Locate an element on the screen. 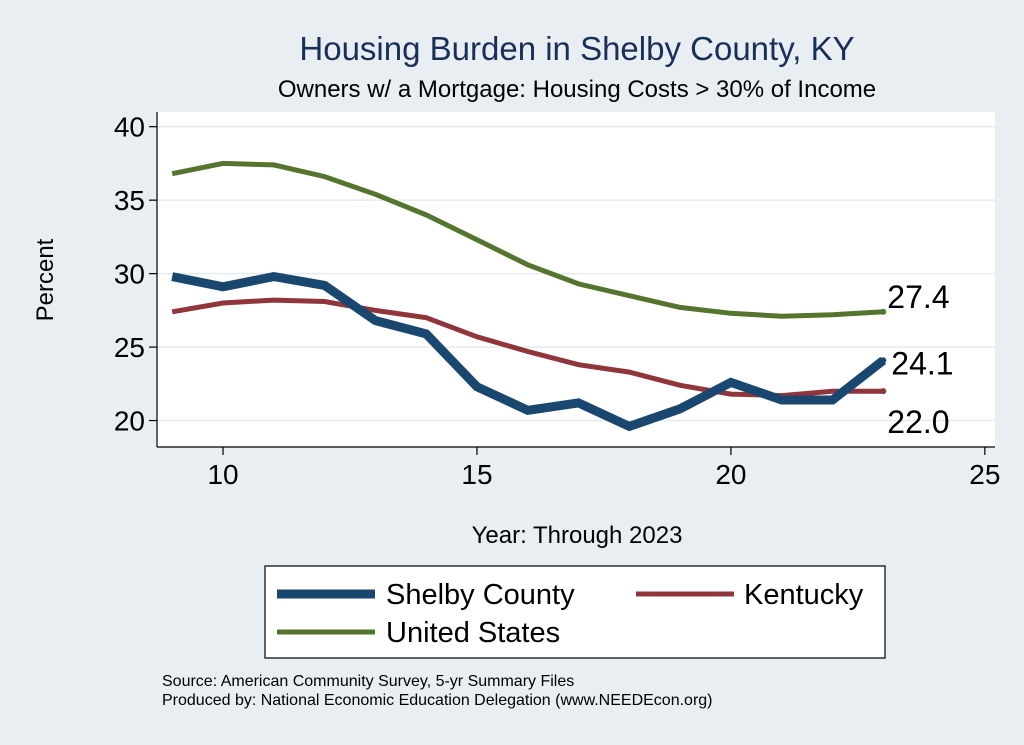 The width and height of the screenshot is (1024, 745). x-tick-label-20: 20 is located at coordinates (730, 474).